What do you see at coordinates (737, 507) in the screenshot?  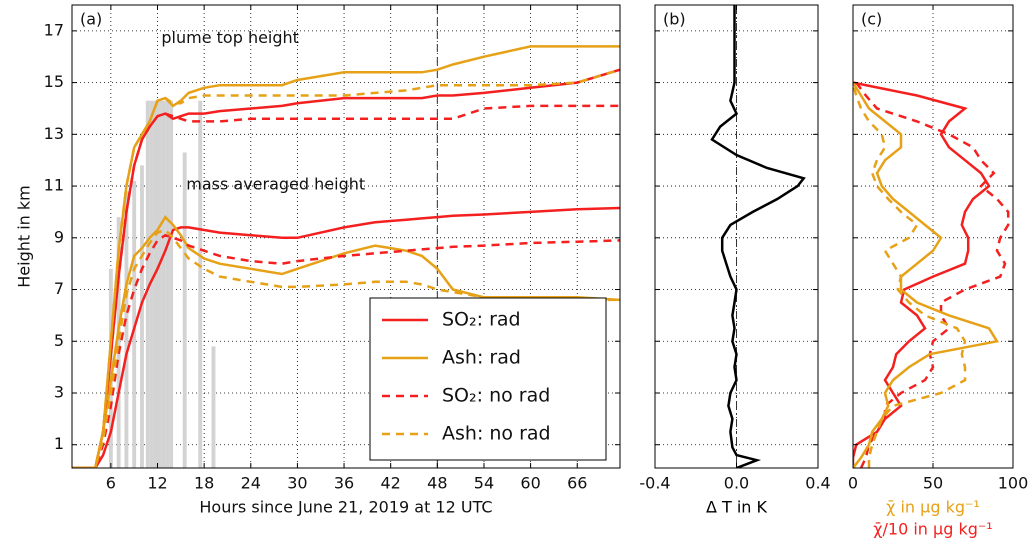 I see `x-axis-label: Δ T in K` at bounding box center [737, 507].